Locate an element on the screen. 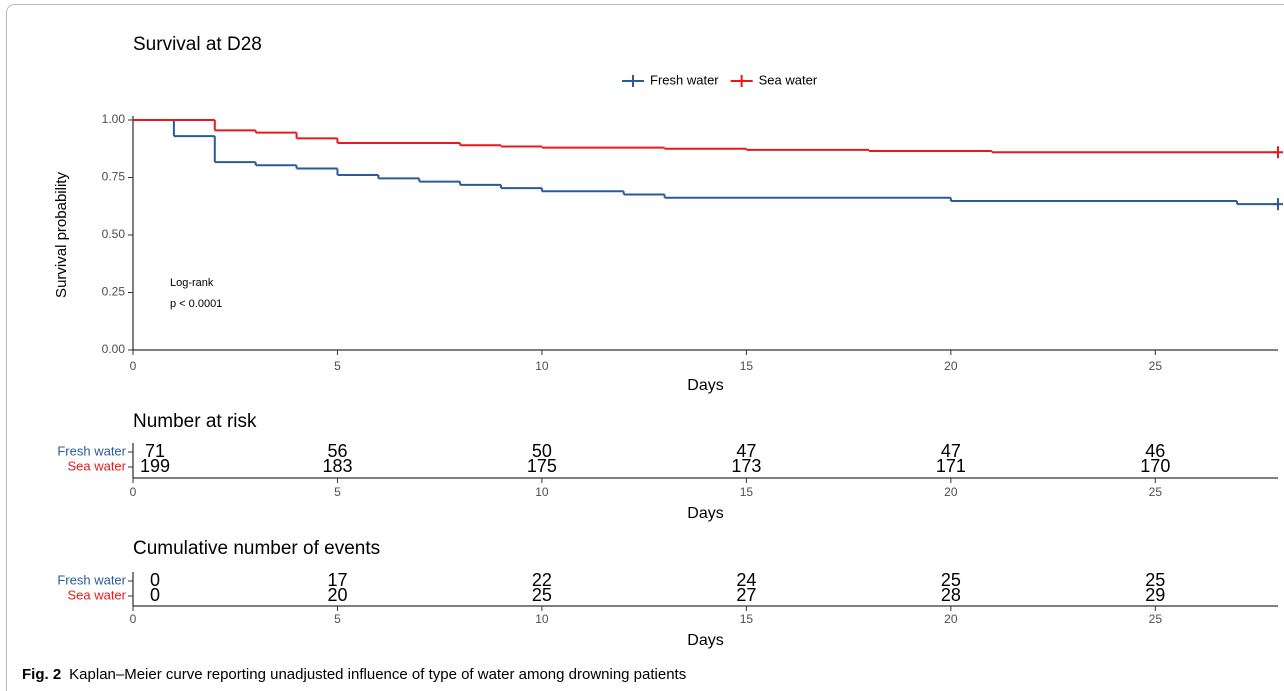 This screenshot has height=691, width=1284. table-value: 46 is located at coordinates (1155, 451).